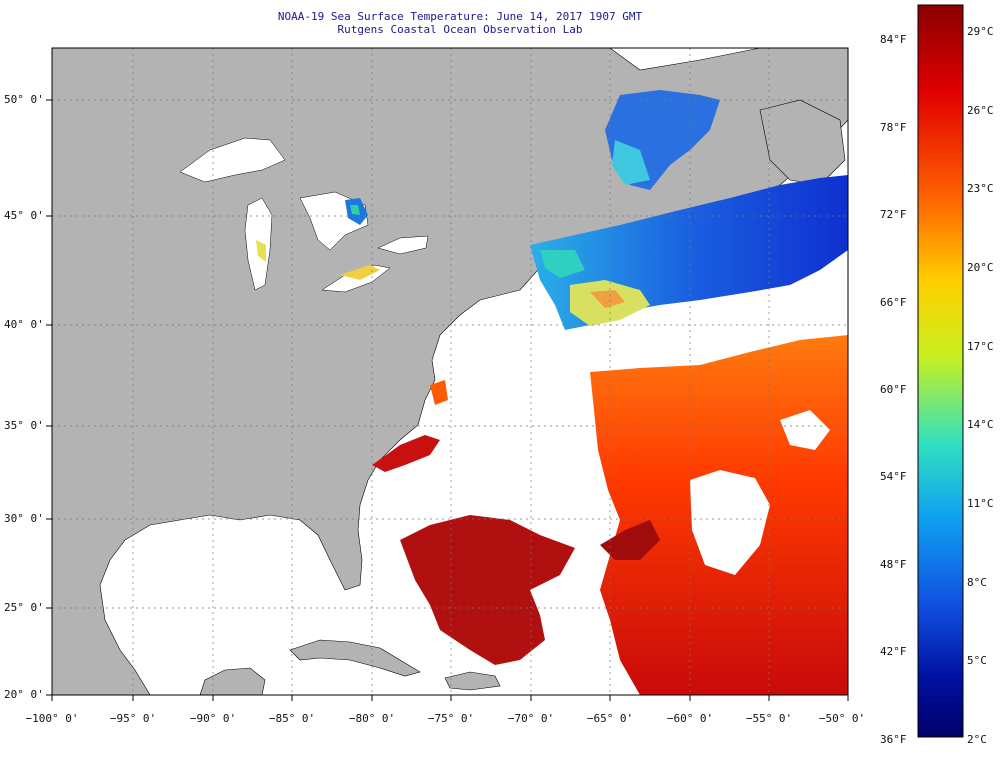 This screenshot has height=758, width=1000. What do you see at coordinates (292, 718) in the screenshot?
I see `lon-label-85w: −85° 0'` at bounding box center [292, 718].